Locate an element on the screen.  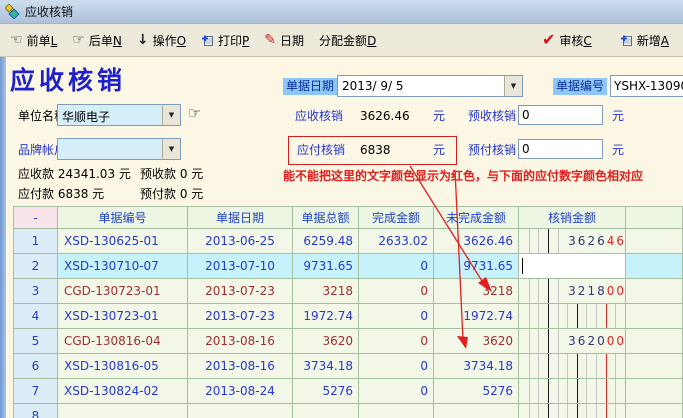
toolbar-button-前单: ☜ 前单L is located at coordinates (33, 40).